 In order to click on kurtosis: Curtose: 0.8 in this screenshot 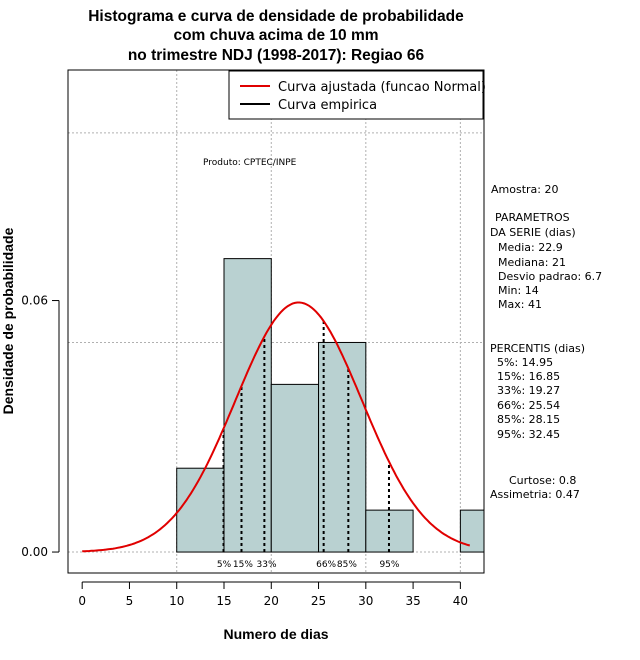, I will do `click(542, 480)`.